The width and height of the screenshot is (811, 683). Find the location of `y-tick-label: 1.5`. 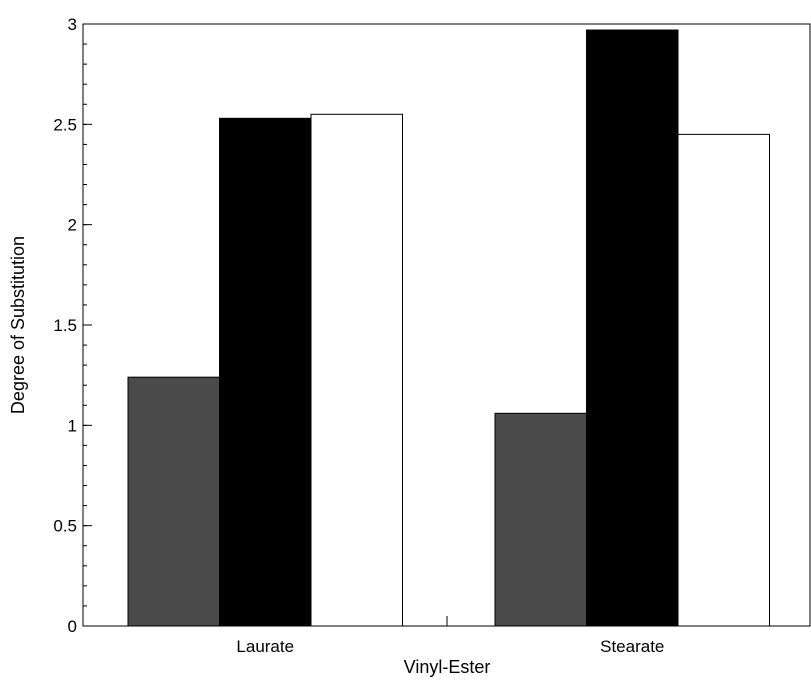

y-tick-label: 1.5 is located at coordinates (65, 325).